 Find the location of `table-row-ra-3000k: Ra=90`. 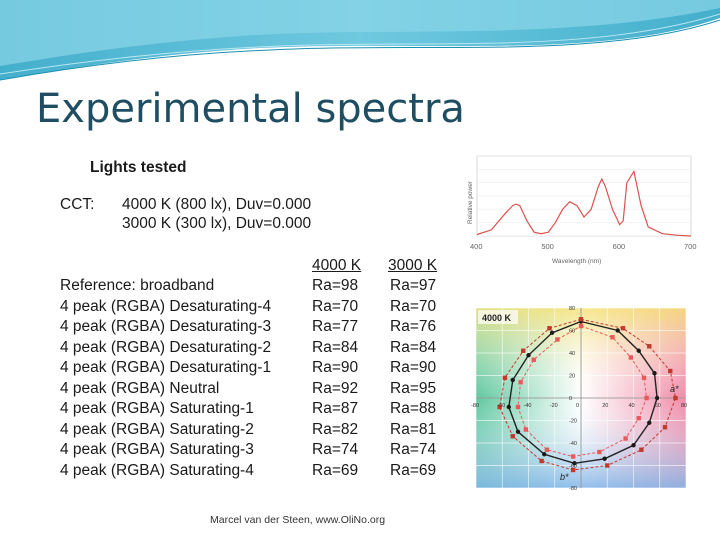

table-row-ra-3000k: Ra=90 is located at coordinates (413, 367).